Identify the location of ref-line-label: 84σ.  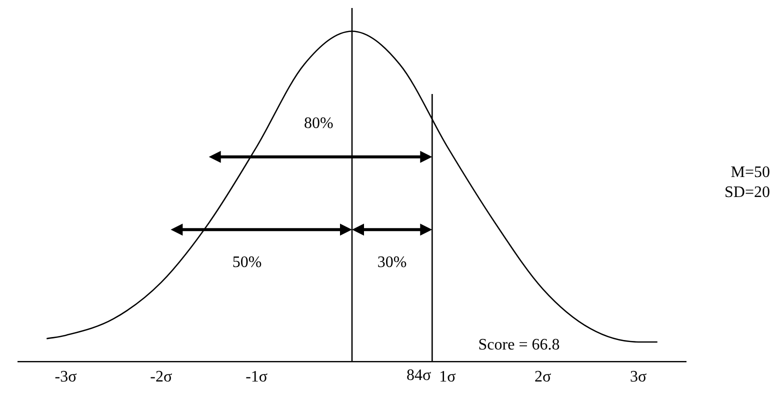
(419, 375).